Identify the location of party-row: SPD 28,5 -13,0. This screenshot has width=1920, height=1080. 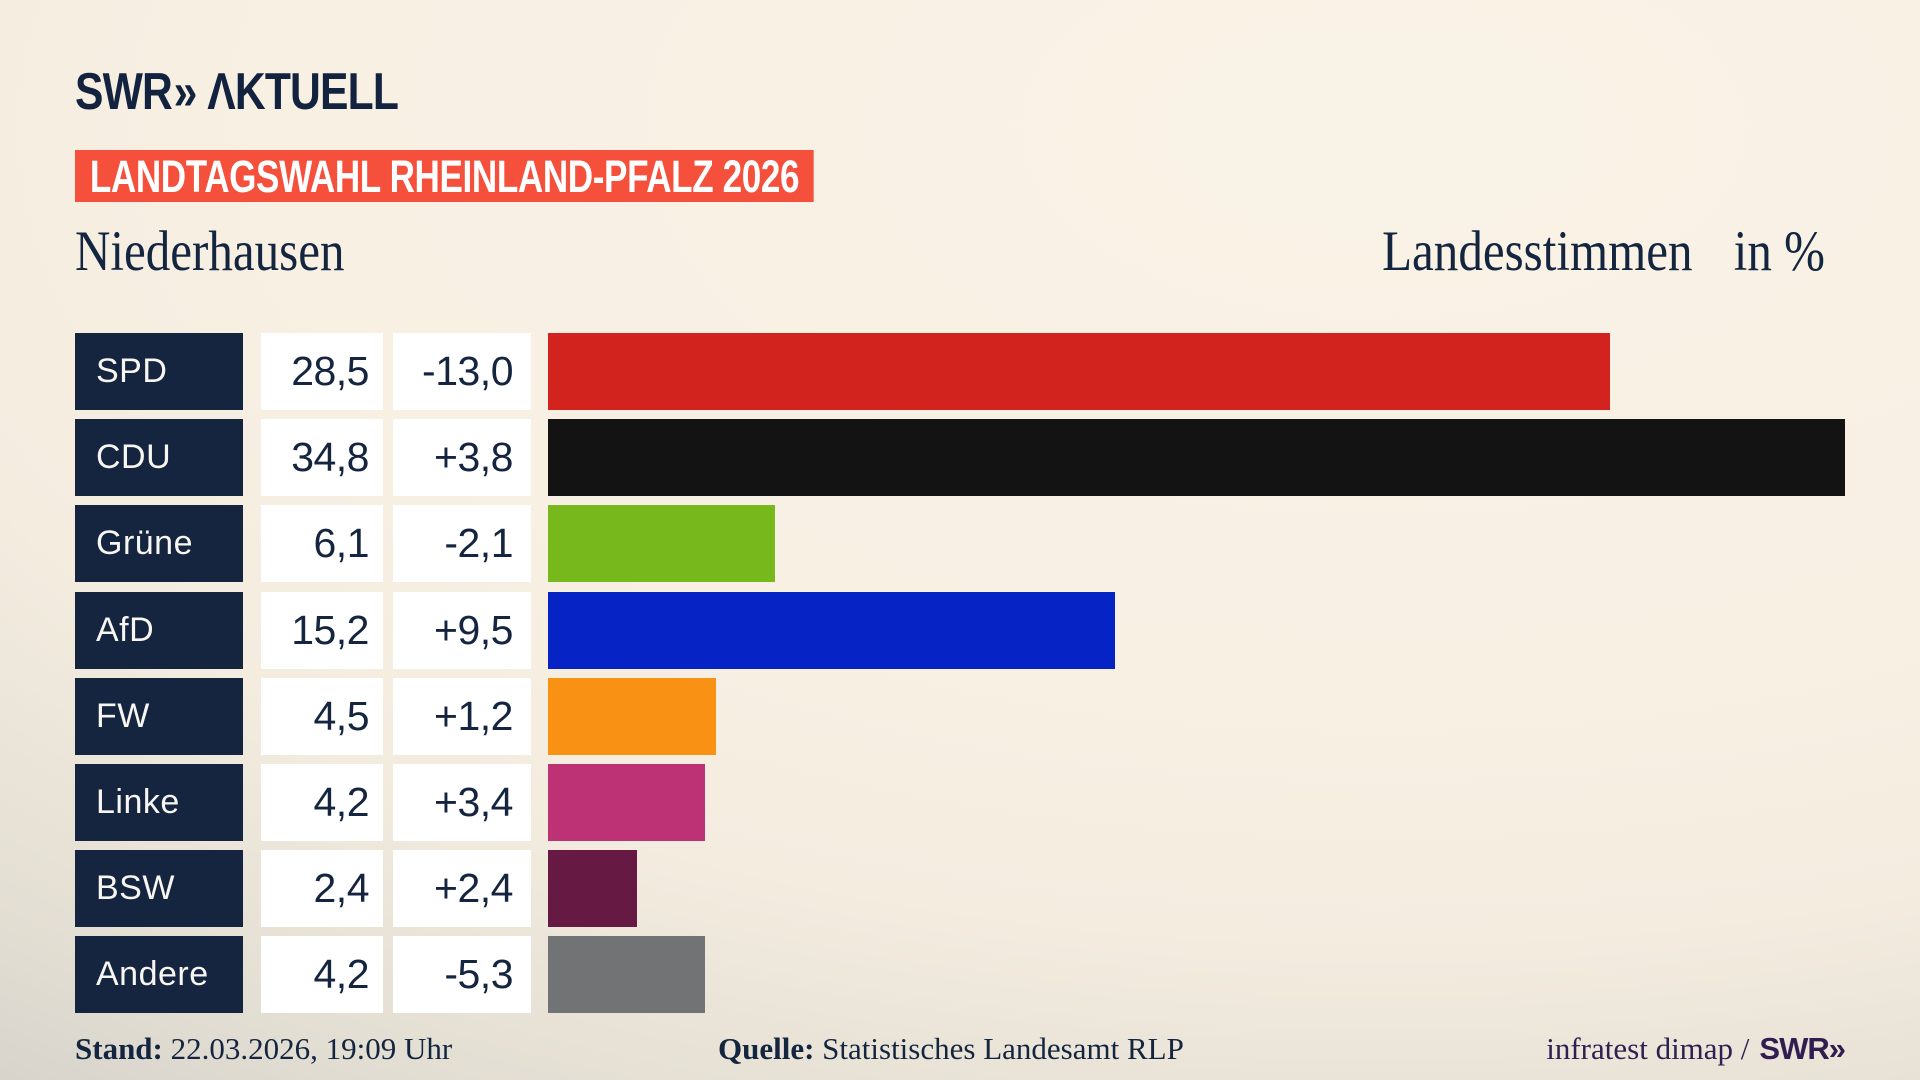
(960, 371).